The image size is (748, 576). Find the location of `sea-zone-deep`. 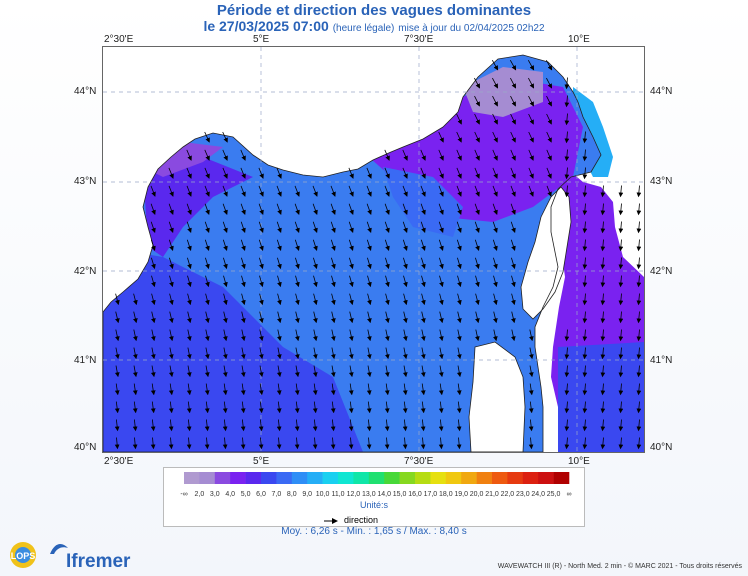

sea-zone-deep is located at coordinates (233, 349).